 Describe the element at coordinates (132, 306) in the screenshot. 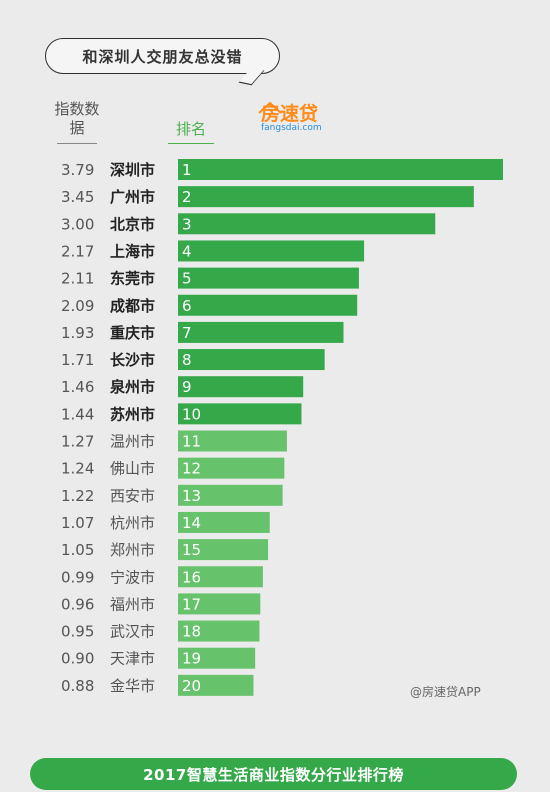

I see `city-label-6: 成都市` at that location.